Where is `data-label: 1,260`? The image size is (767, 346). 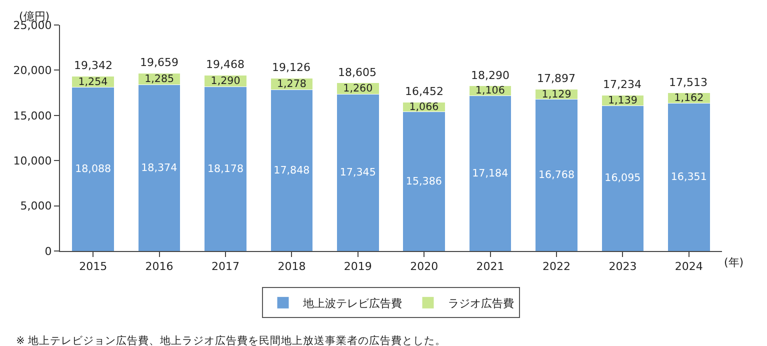 data-label: 1,260 is located at coordinates (358, 88).